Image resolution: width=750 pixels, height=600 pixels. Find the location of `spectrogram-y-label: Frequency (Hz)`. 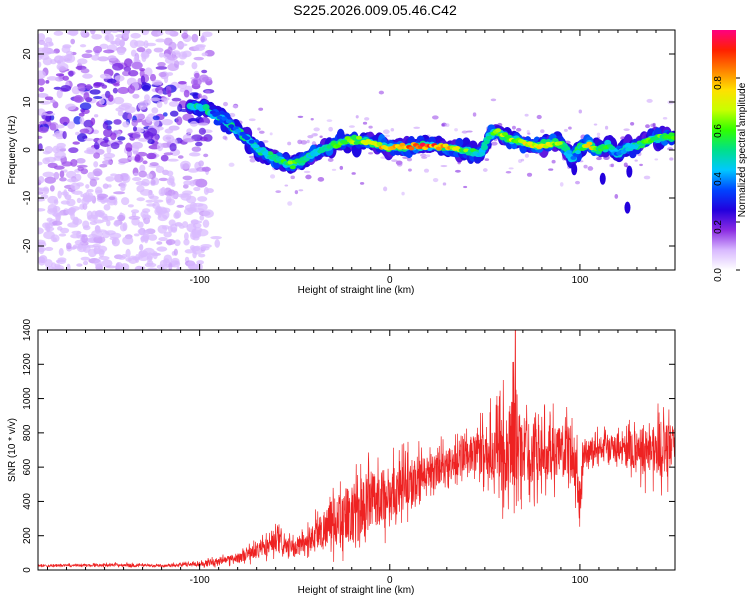

spectrogram-y-label: Frequency (Hz) is located at coordinates (12, 150).